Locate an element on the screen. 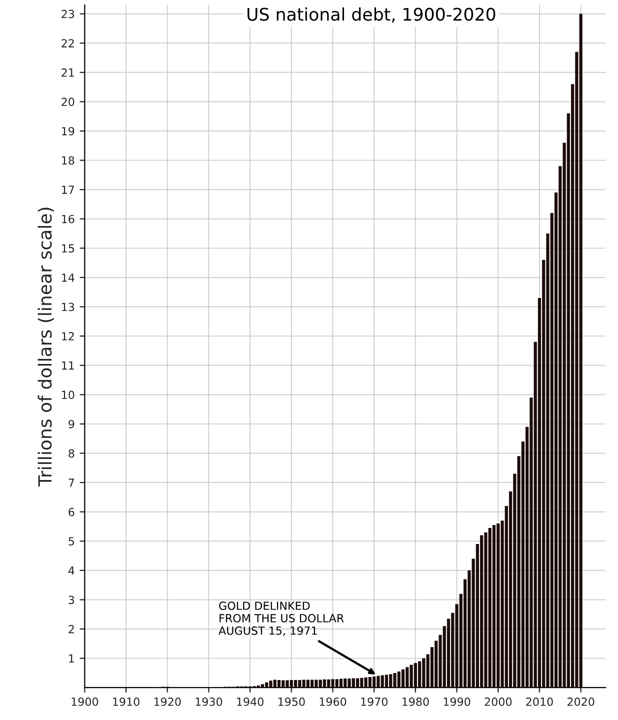 The image size is (618, 720). x-tick-label: 1970 is located at coordinates (374, 702).